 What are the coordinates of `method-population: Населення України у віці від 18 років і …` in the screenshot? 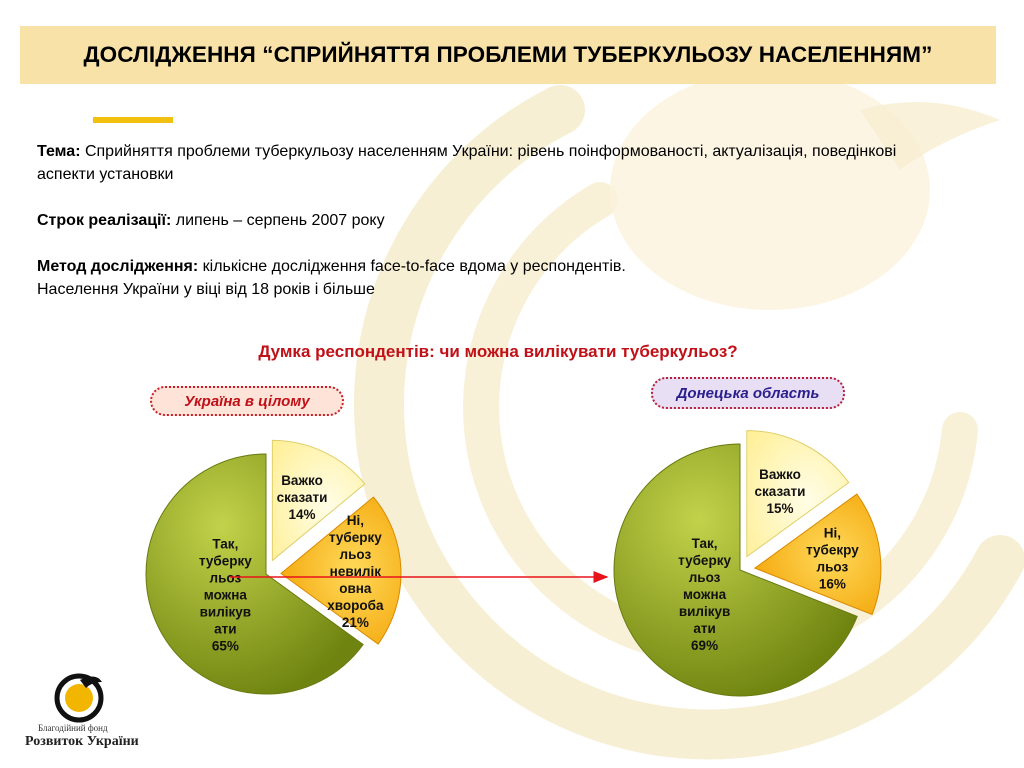 It's located at (206, 289).